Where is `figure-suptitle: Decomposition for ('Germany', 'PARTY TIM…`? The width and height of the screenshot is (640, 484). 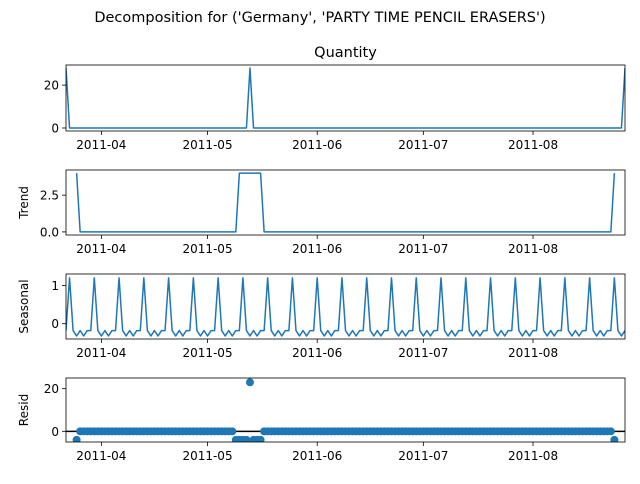
figure-suptitle: Decomposition for ('Germany', 'PARTY TIM… is located at coordinates (319, 18).